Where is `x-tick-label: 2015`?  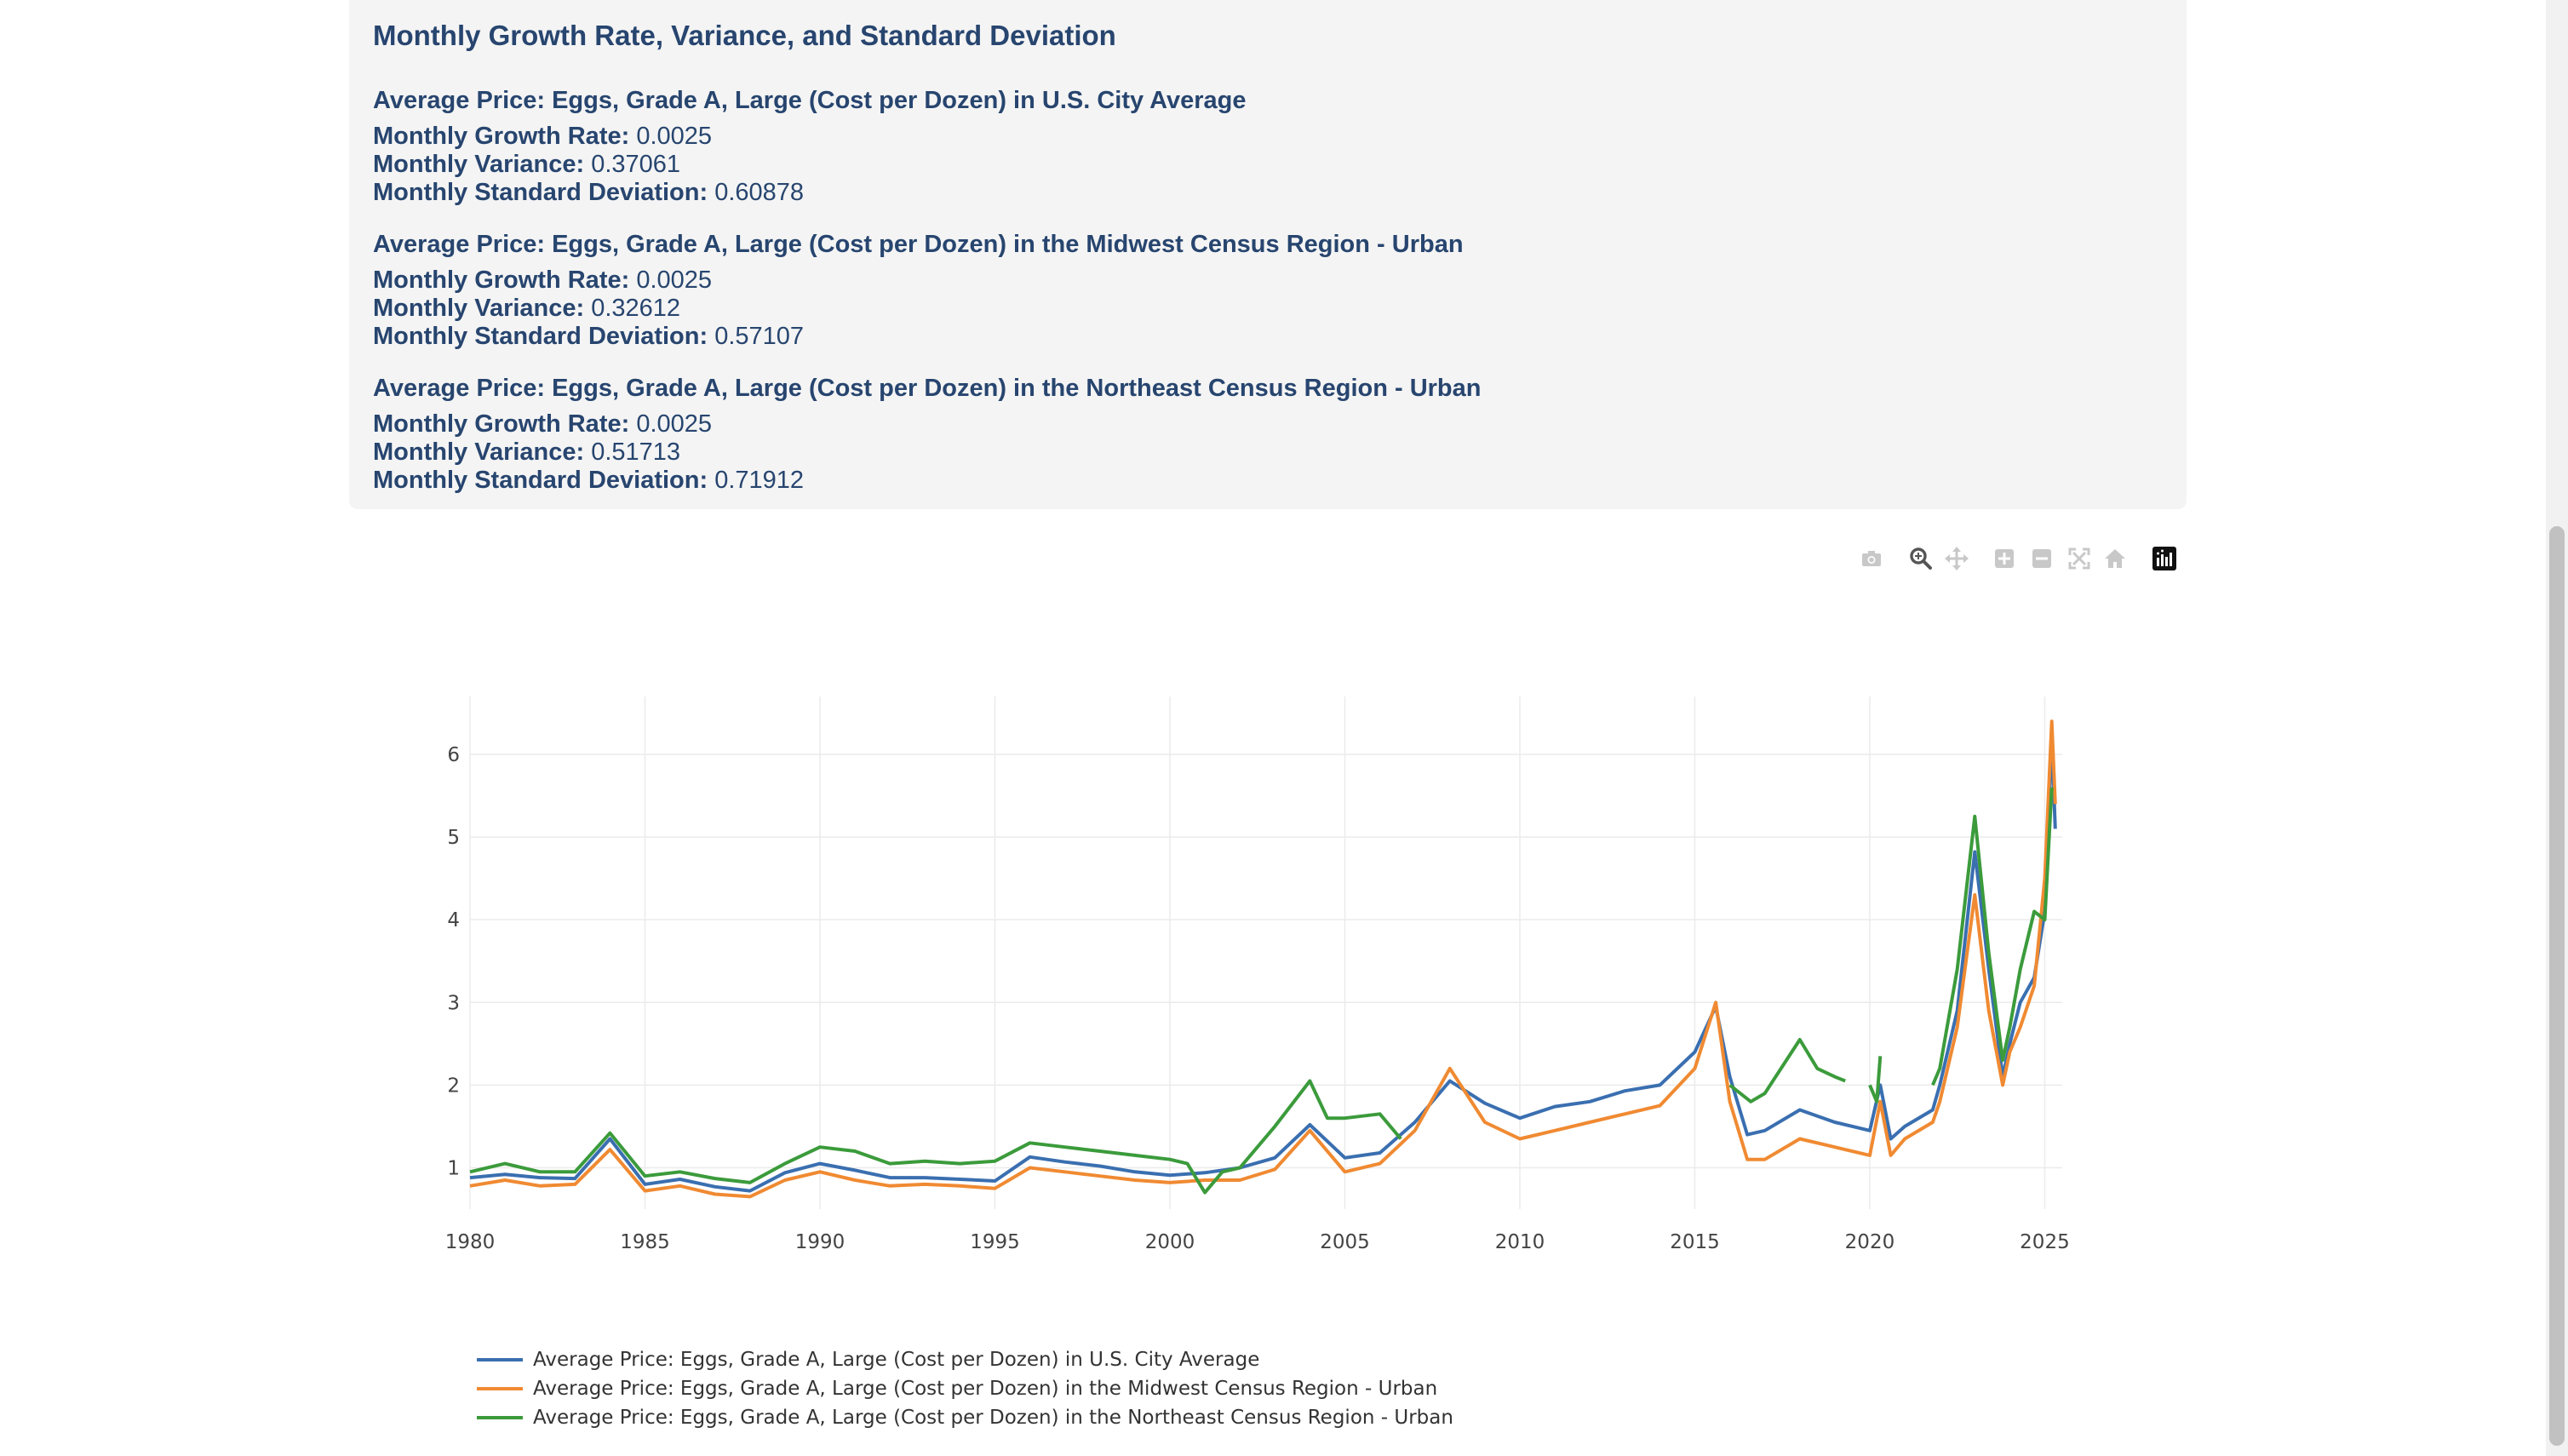
x-tick-label: 2015 is located at coordinates (1695, 1242).